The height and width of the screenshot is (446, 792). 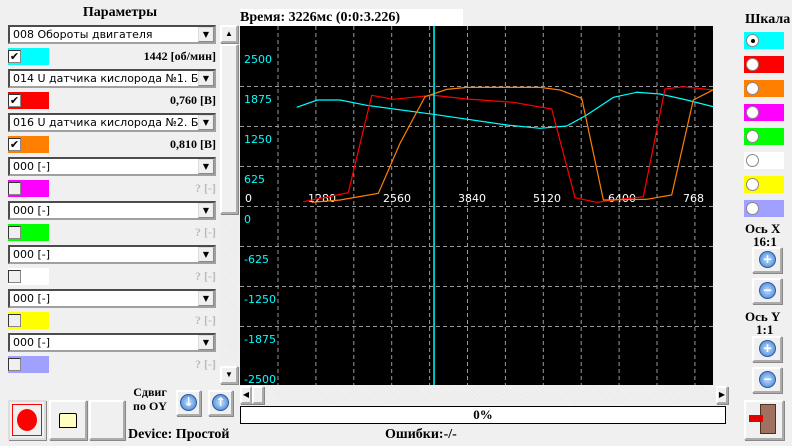 What do you see at coordinates (765, 241) in the screenshot?
I see `axis-x-ratio: 16:1` at bounding box center [765, 241].